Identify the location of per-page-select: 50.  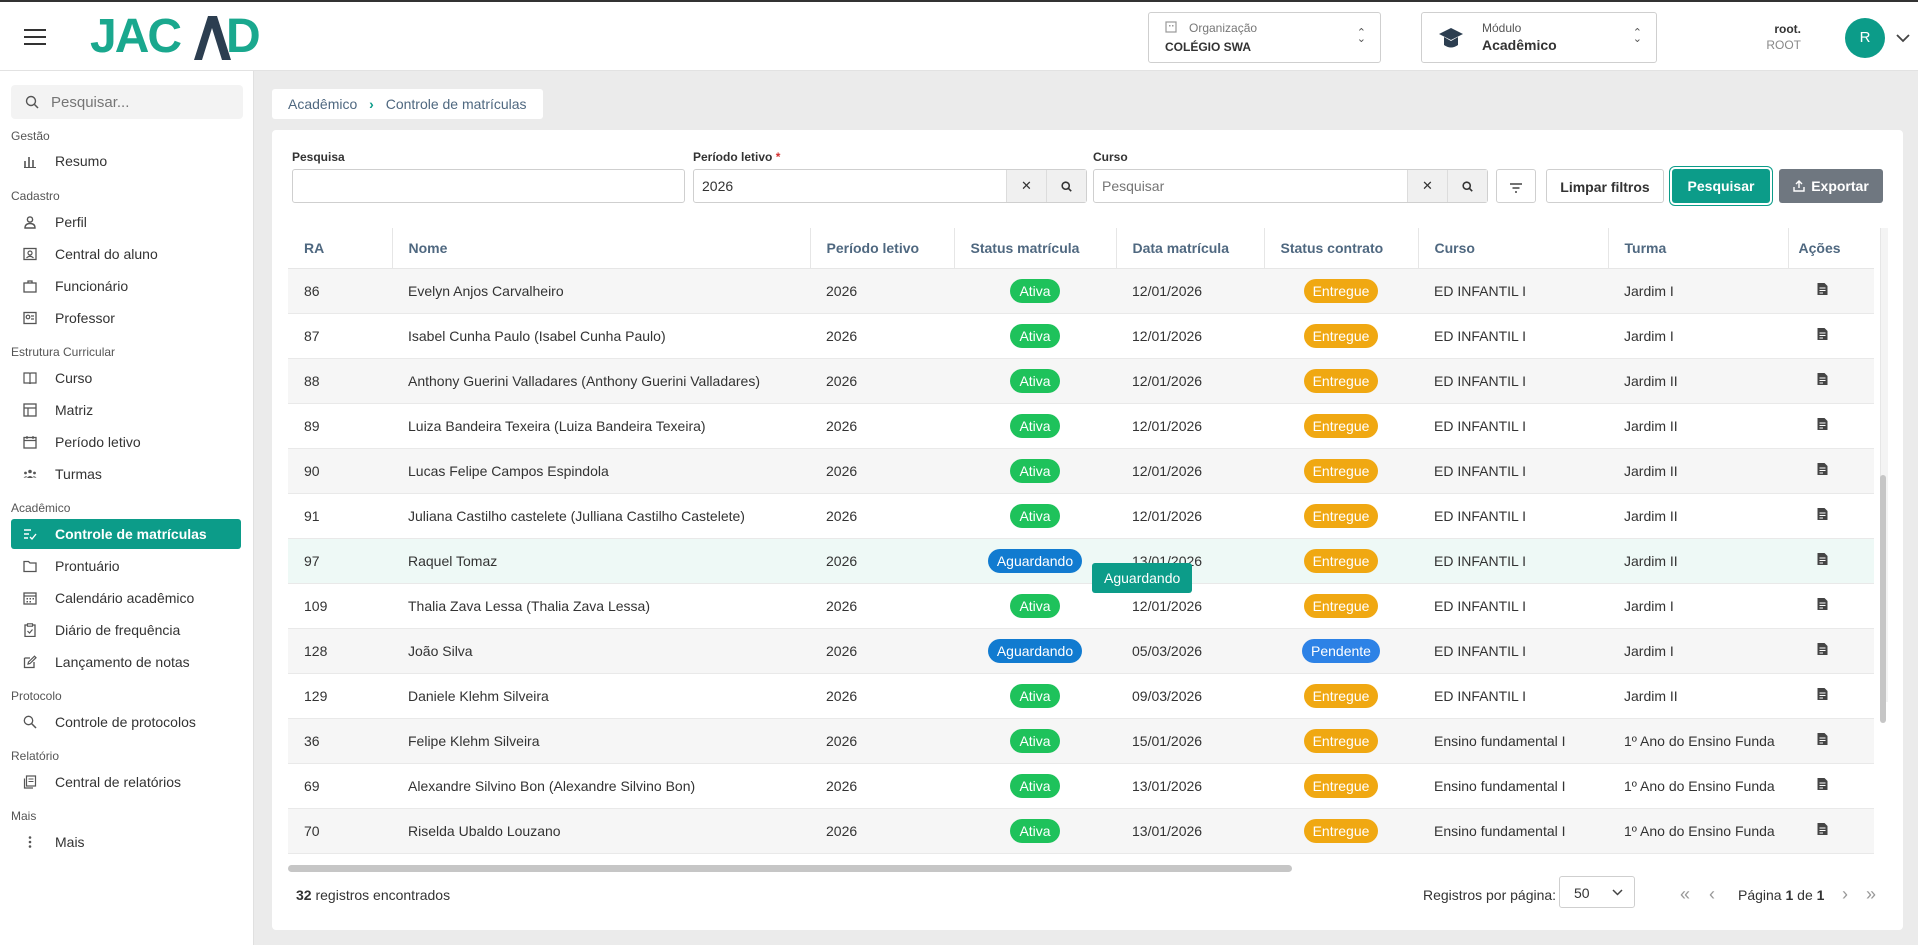
(1597, 892).